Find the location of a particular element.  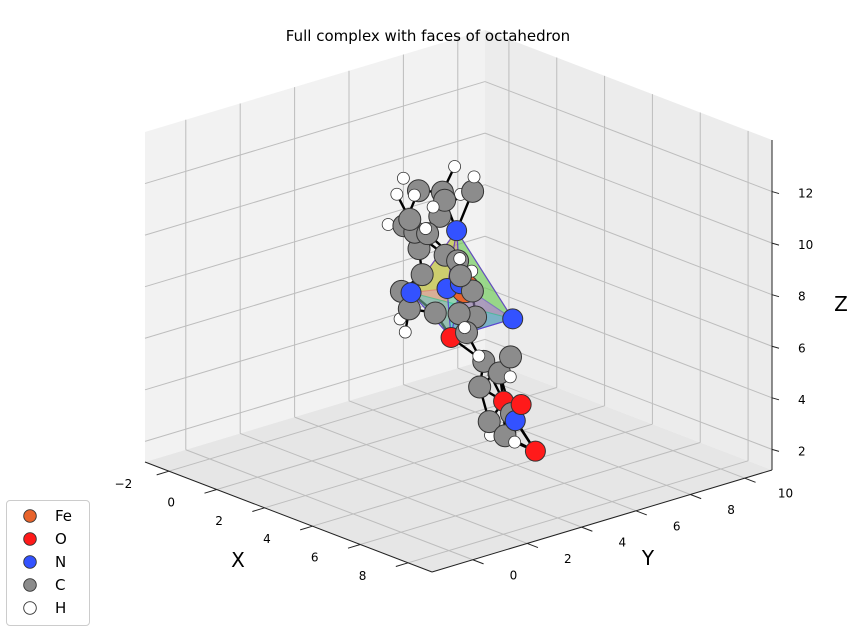

legend-label: H is located at coordinates (61, 608).